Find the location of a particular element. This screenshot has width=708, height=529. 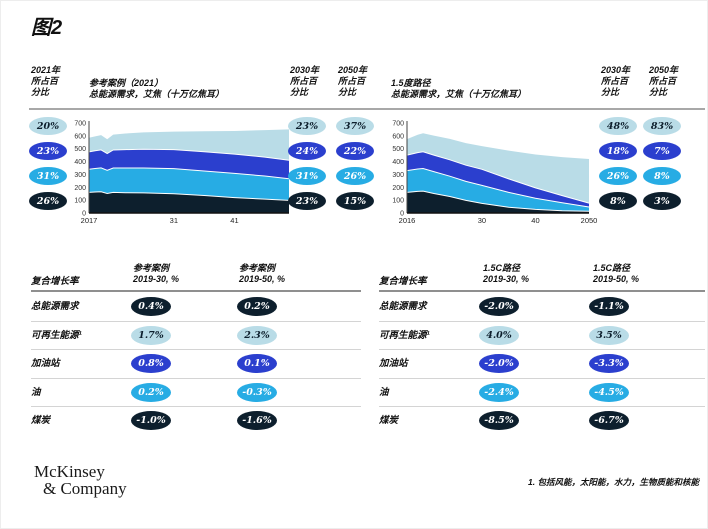

share-oval-ref2030-oil: 31% is located at coordinates (307, 176).